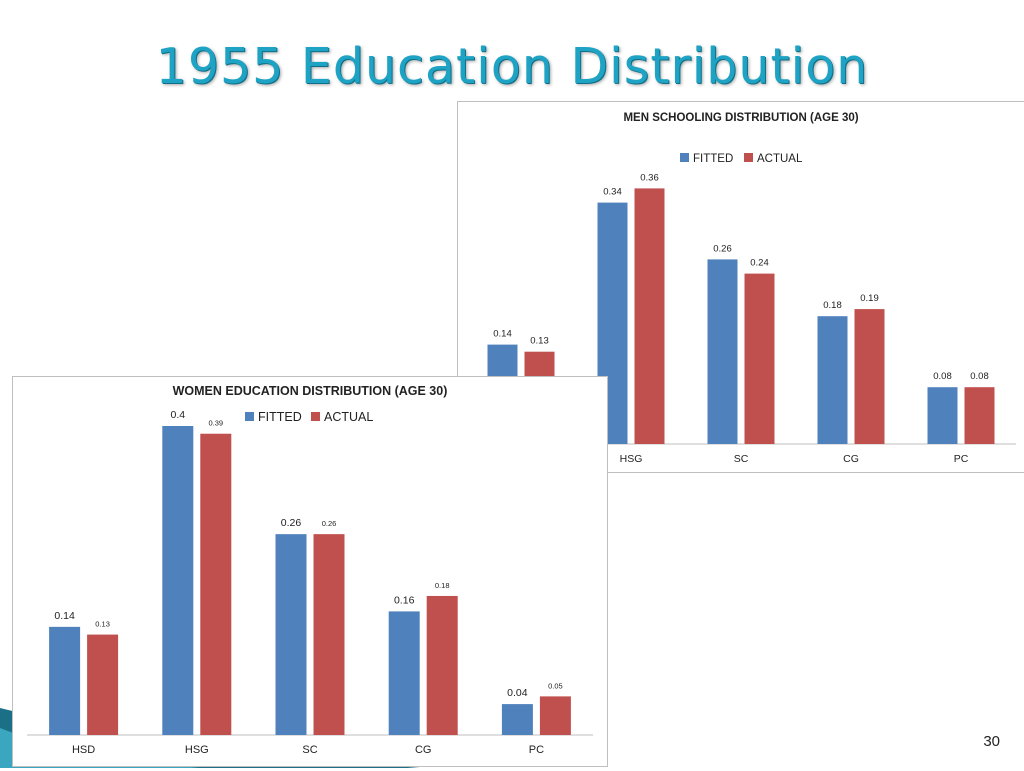 The image size is (1024, 771). Describe the element at coordinates (291, 634) in the screenshot. I see `women-bar-fitted-sc` at that location.